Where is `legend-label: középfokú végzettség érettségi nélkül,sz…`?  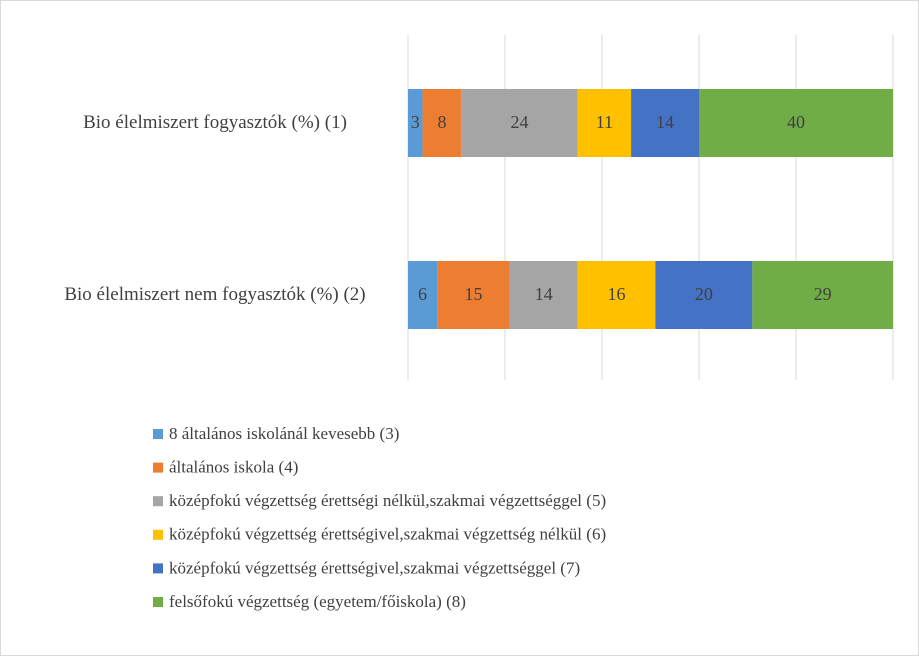
legend-label: középfokú végzettség érettségi nélkül,sz… is located at coordinates (387, 500).